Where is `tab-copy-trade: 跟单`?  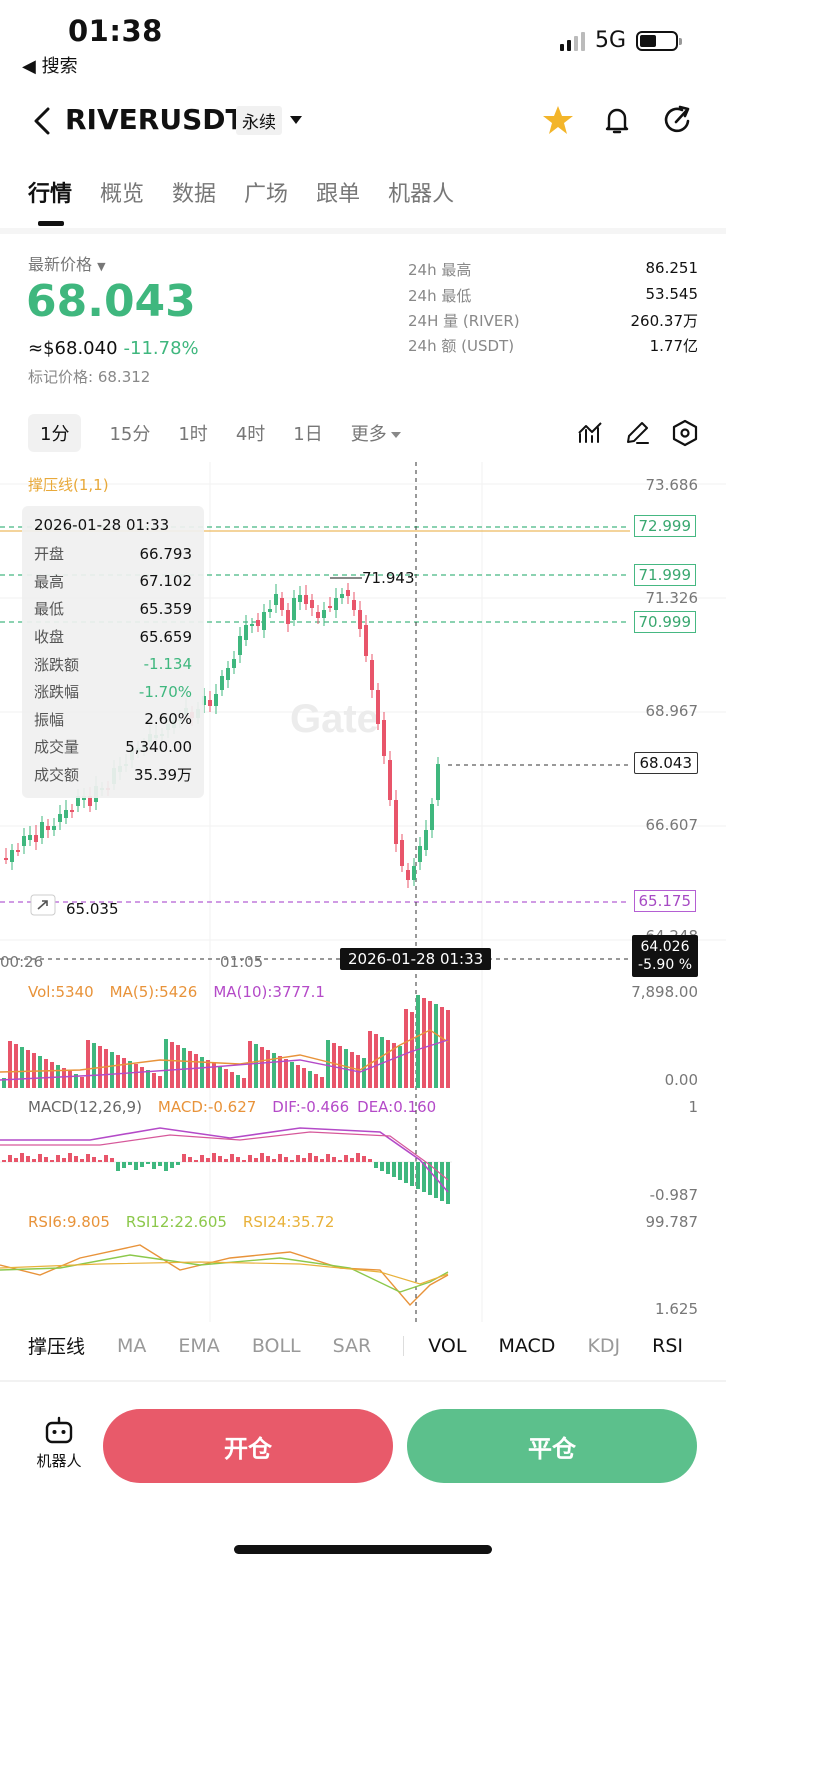
tab-copy-trade: 跟单 is located at coordinates (338, 194).